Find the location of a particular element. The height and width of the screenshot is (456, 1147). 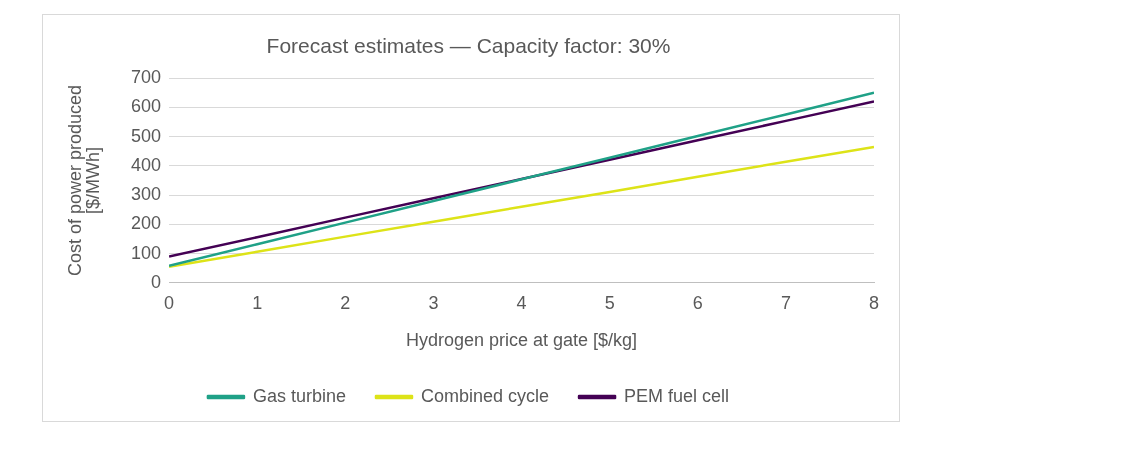

y-tick-label: 500 is located at coordinates (146, 135).